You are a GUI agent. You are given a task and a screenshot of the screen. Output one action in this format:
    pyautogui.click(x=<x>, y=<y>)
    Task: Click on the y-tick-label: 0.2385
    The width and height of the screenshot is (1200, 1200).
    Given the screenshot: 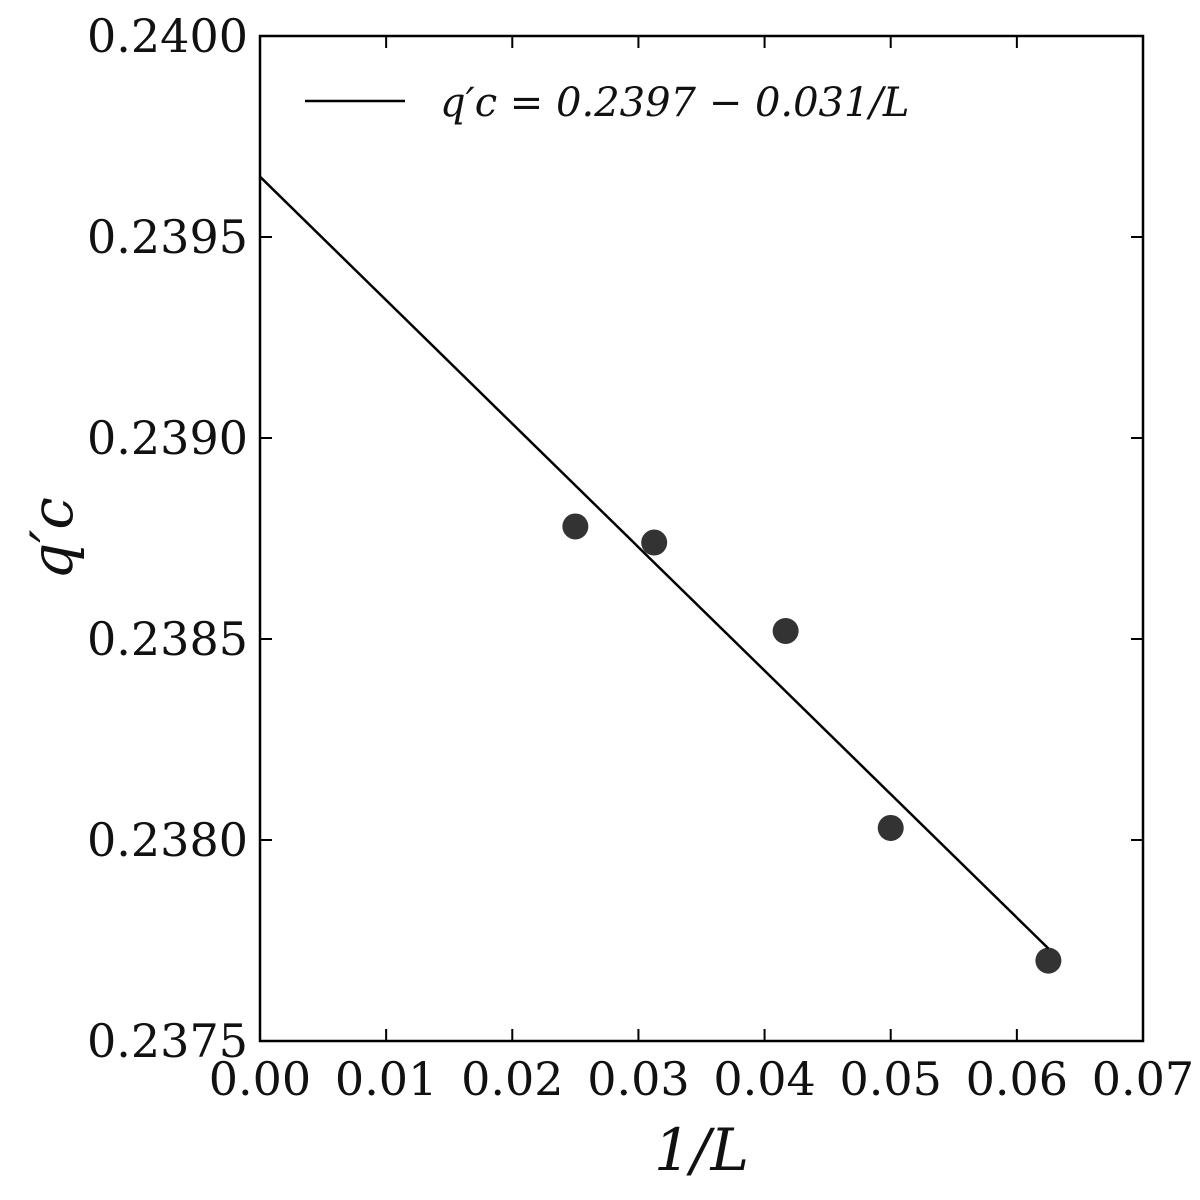 What is the action you would take?
    pyautogui.click(x=167, y=639)
    